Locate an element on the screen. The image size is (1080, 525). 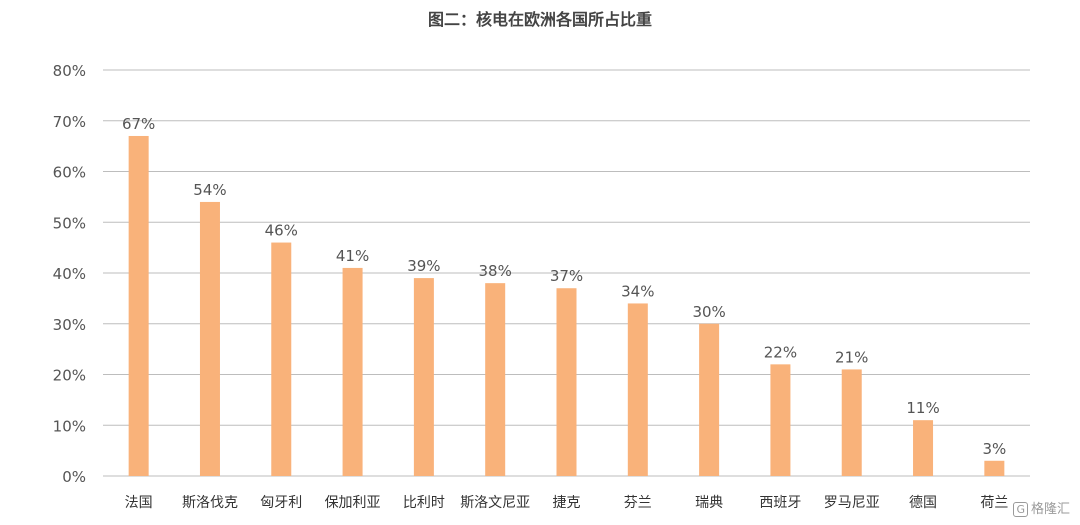
x-category-label: 瑞典 is located at coordinates (709, 503).